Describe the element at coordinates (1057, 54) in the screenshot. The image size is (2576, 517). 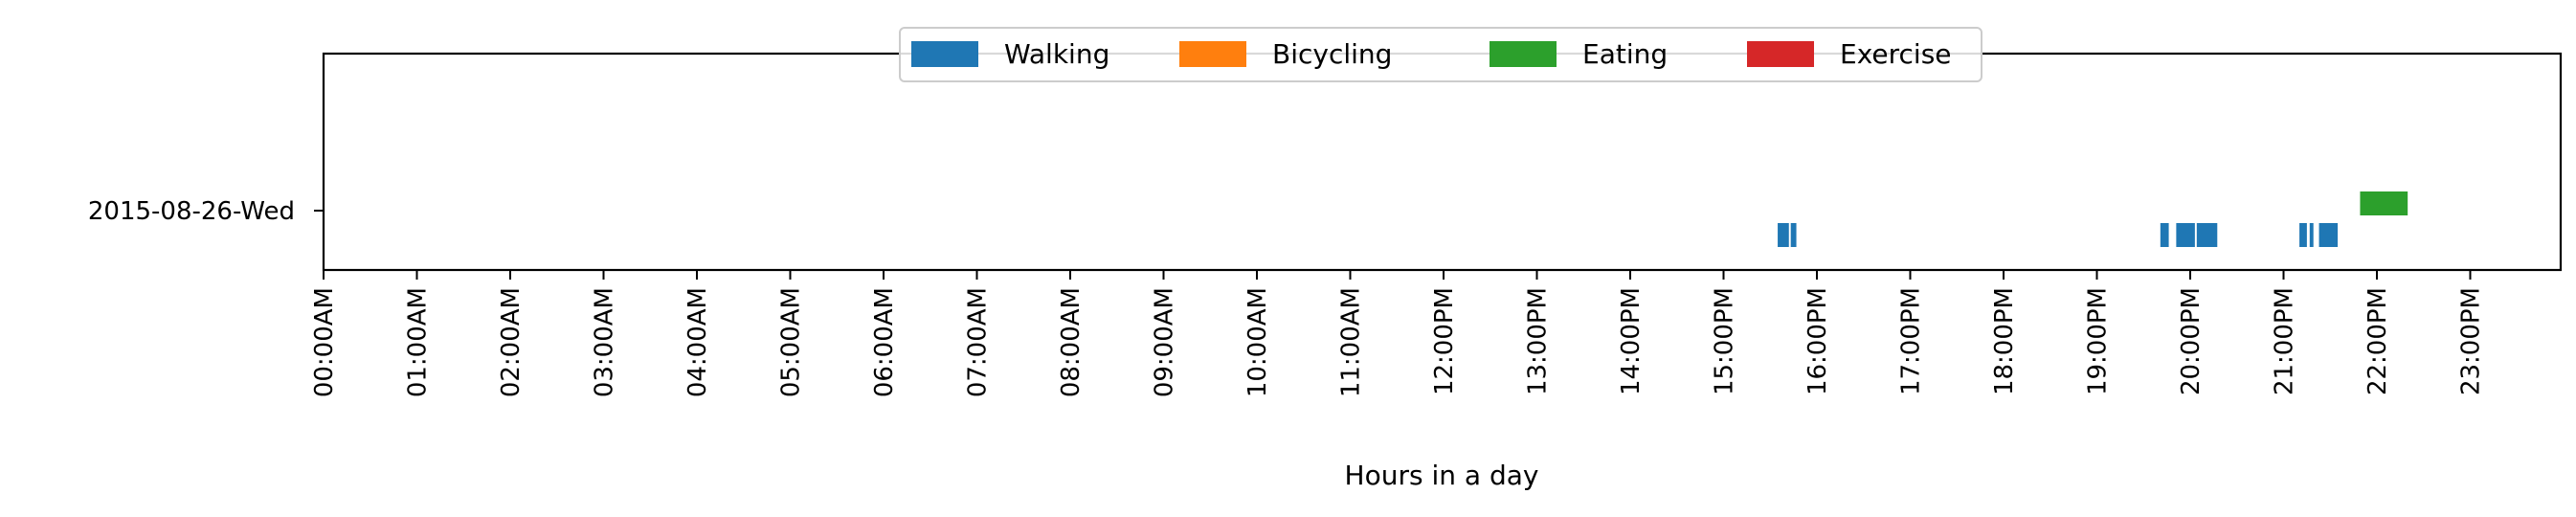
I see `legend-label: Walking` at that location.